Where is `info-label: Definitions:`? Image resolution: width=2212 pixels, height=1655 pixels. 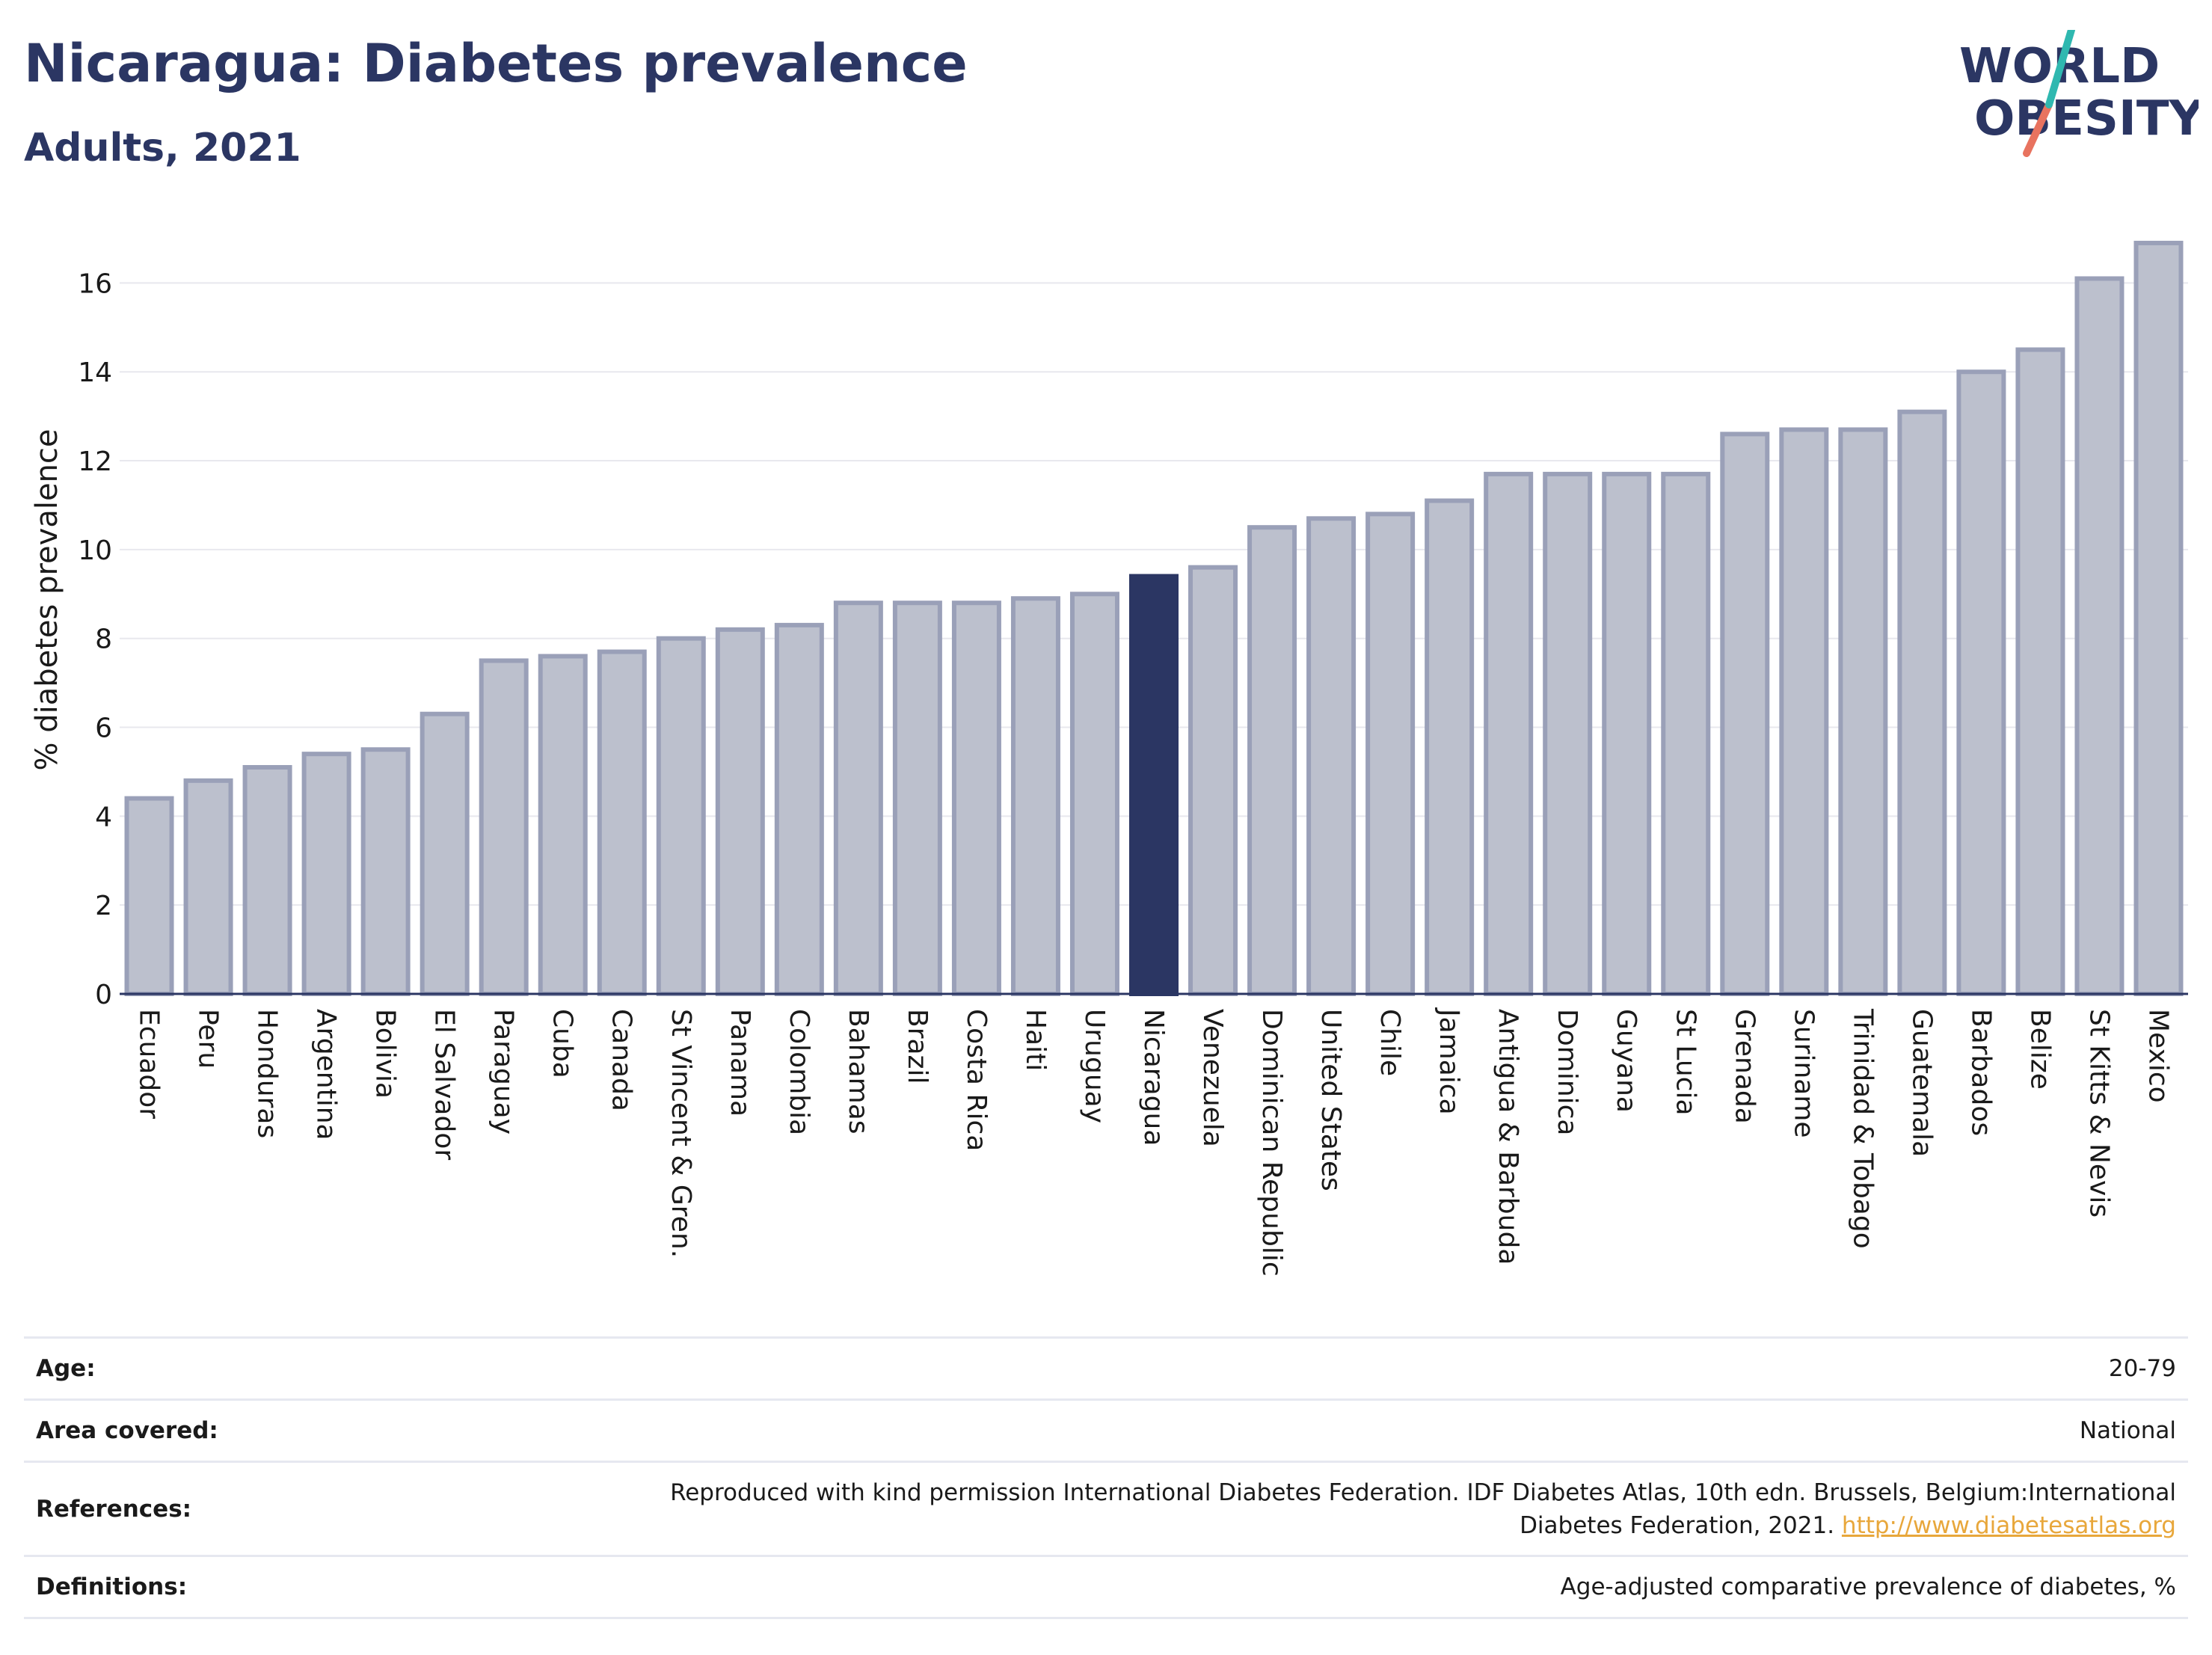 info-label: Definitions: is located at coordinates (112, 1586).